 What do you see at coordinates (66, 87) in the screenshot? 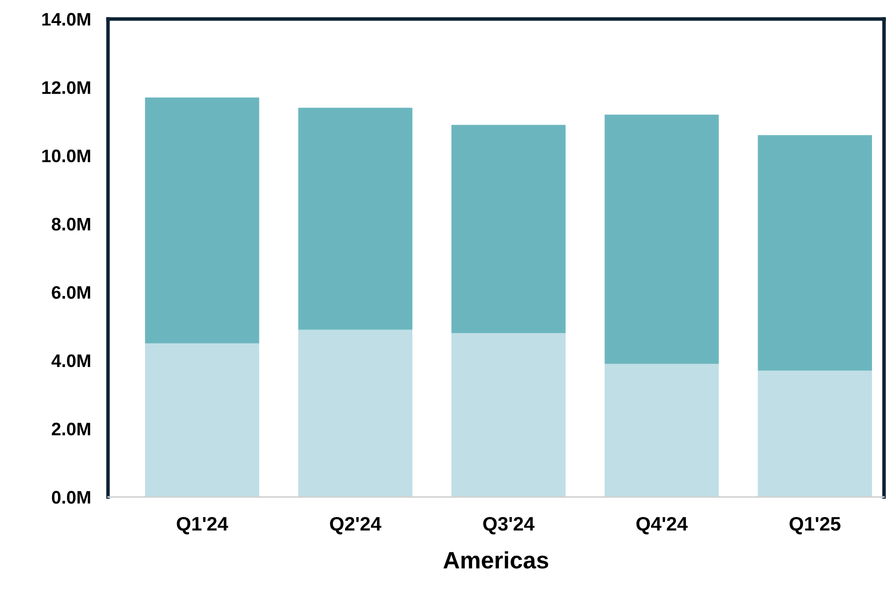
I see `y-tick-label: 12.0M` at bounding box center [66, 87].